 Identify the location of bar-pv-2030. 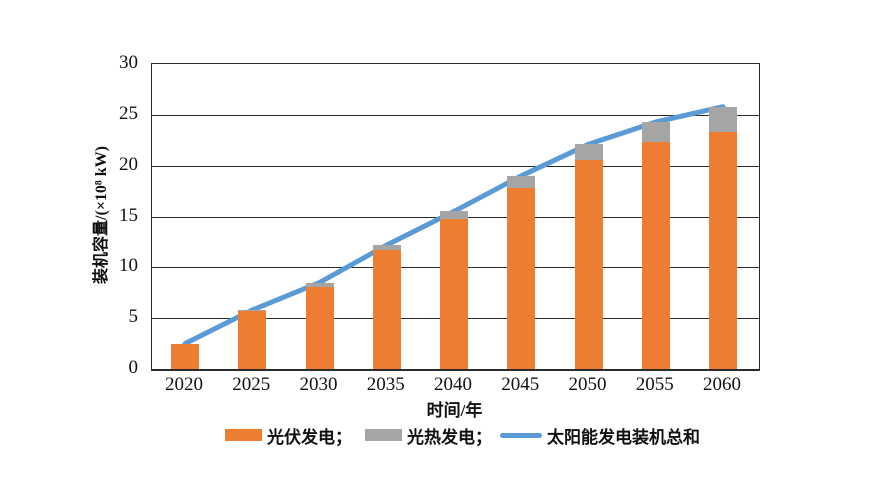
(319, 327).